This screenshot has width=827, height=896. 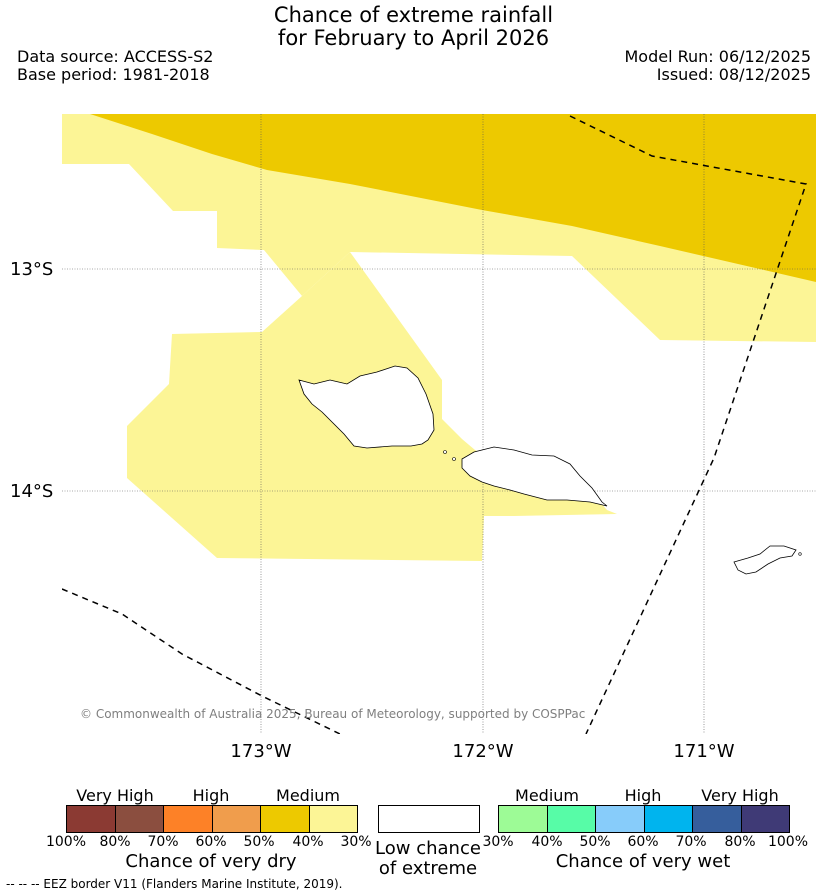 What do you see at coordinates (113, 74) in the screenshot?
I see `base-period-label: Base period: 1981-2018` at bounding box center [113, 74].